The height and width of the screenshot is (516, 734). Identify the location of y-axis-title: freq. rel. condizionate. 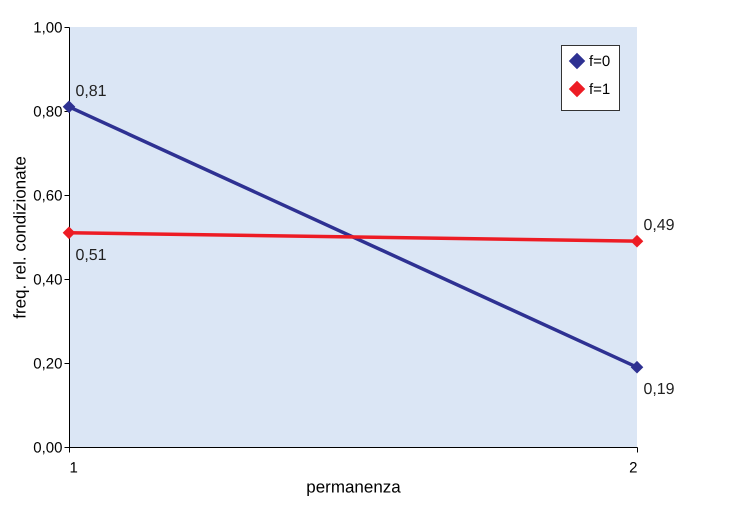
(20, 237).